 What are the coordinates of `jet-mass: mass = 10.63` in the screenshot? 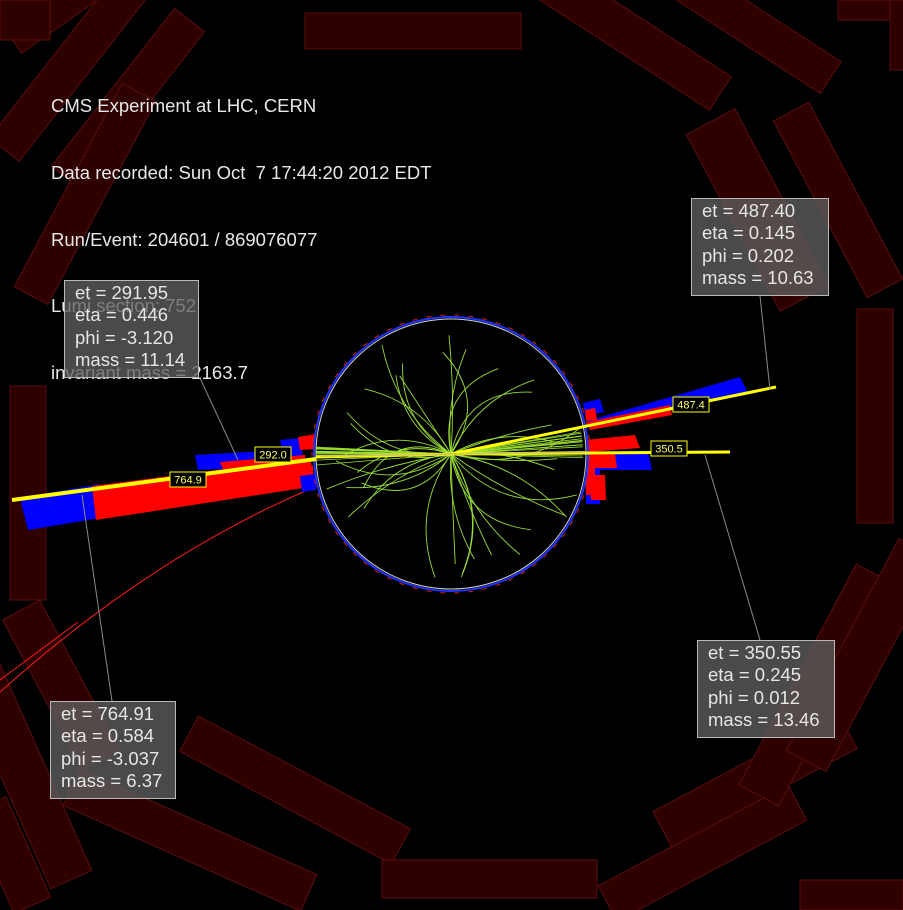 It's located at (758, 278).